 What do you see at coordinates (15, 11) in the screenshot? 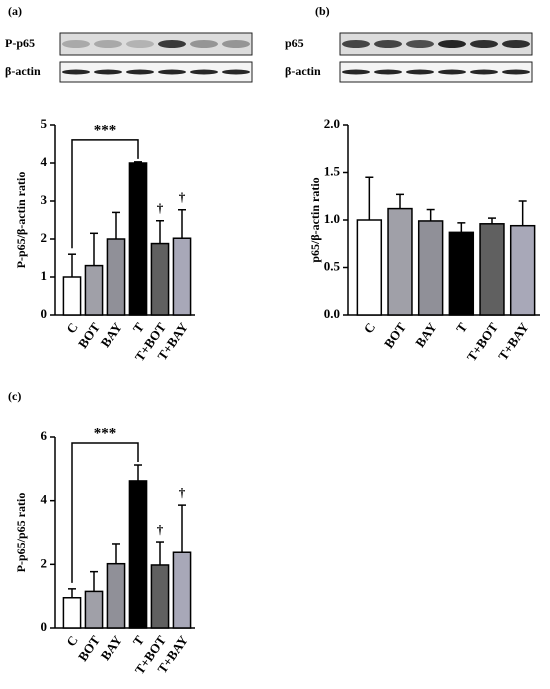
I see `panel-label: (a)` at bounding box center [15, 11].